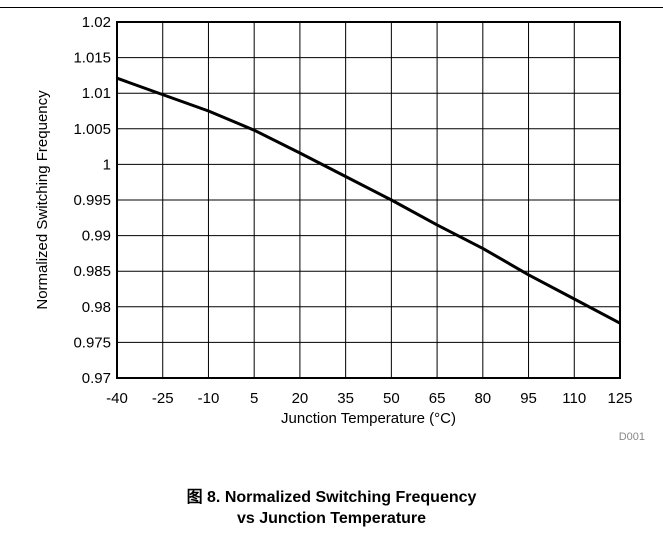  Describe the element at coordinates (300, 398) in the screenshot. I see `x-tick-label: 20` at that location.